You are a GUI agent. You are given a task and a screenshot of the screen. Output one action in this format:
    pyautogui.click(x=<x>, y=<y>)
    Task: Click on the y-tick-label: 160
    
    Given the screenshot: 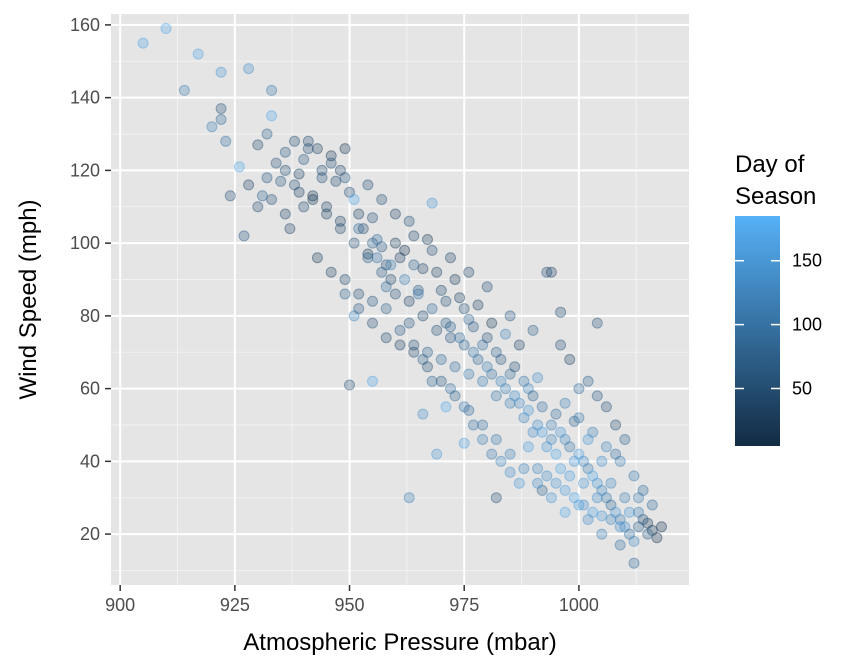 What is the action you would take?
    pyautogui.click(x=85, y=25)
    